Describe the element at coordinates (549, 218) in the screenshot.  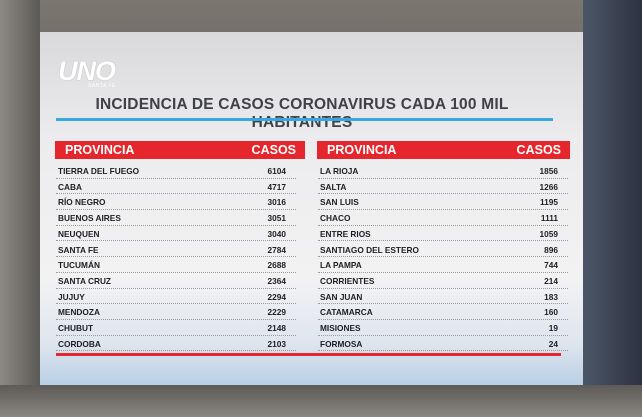
I see `cases: 1111` at that location.